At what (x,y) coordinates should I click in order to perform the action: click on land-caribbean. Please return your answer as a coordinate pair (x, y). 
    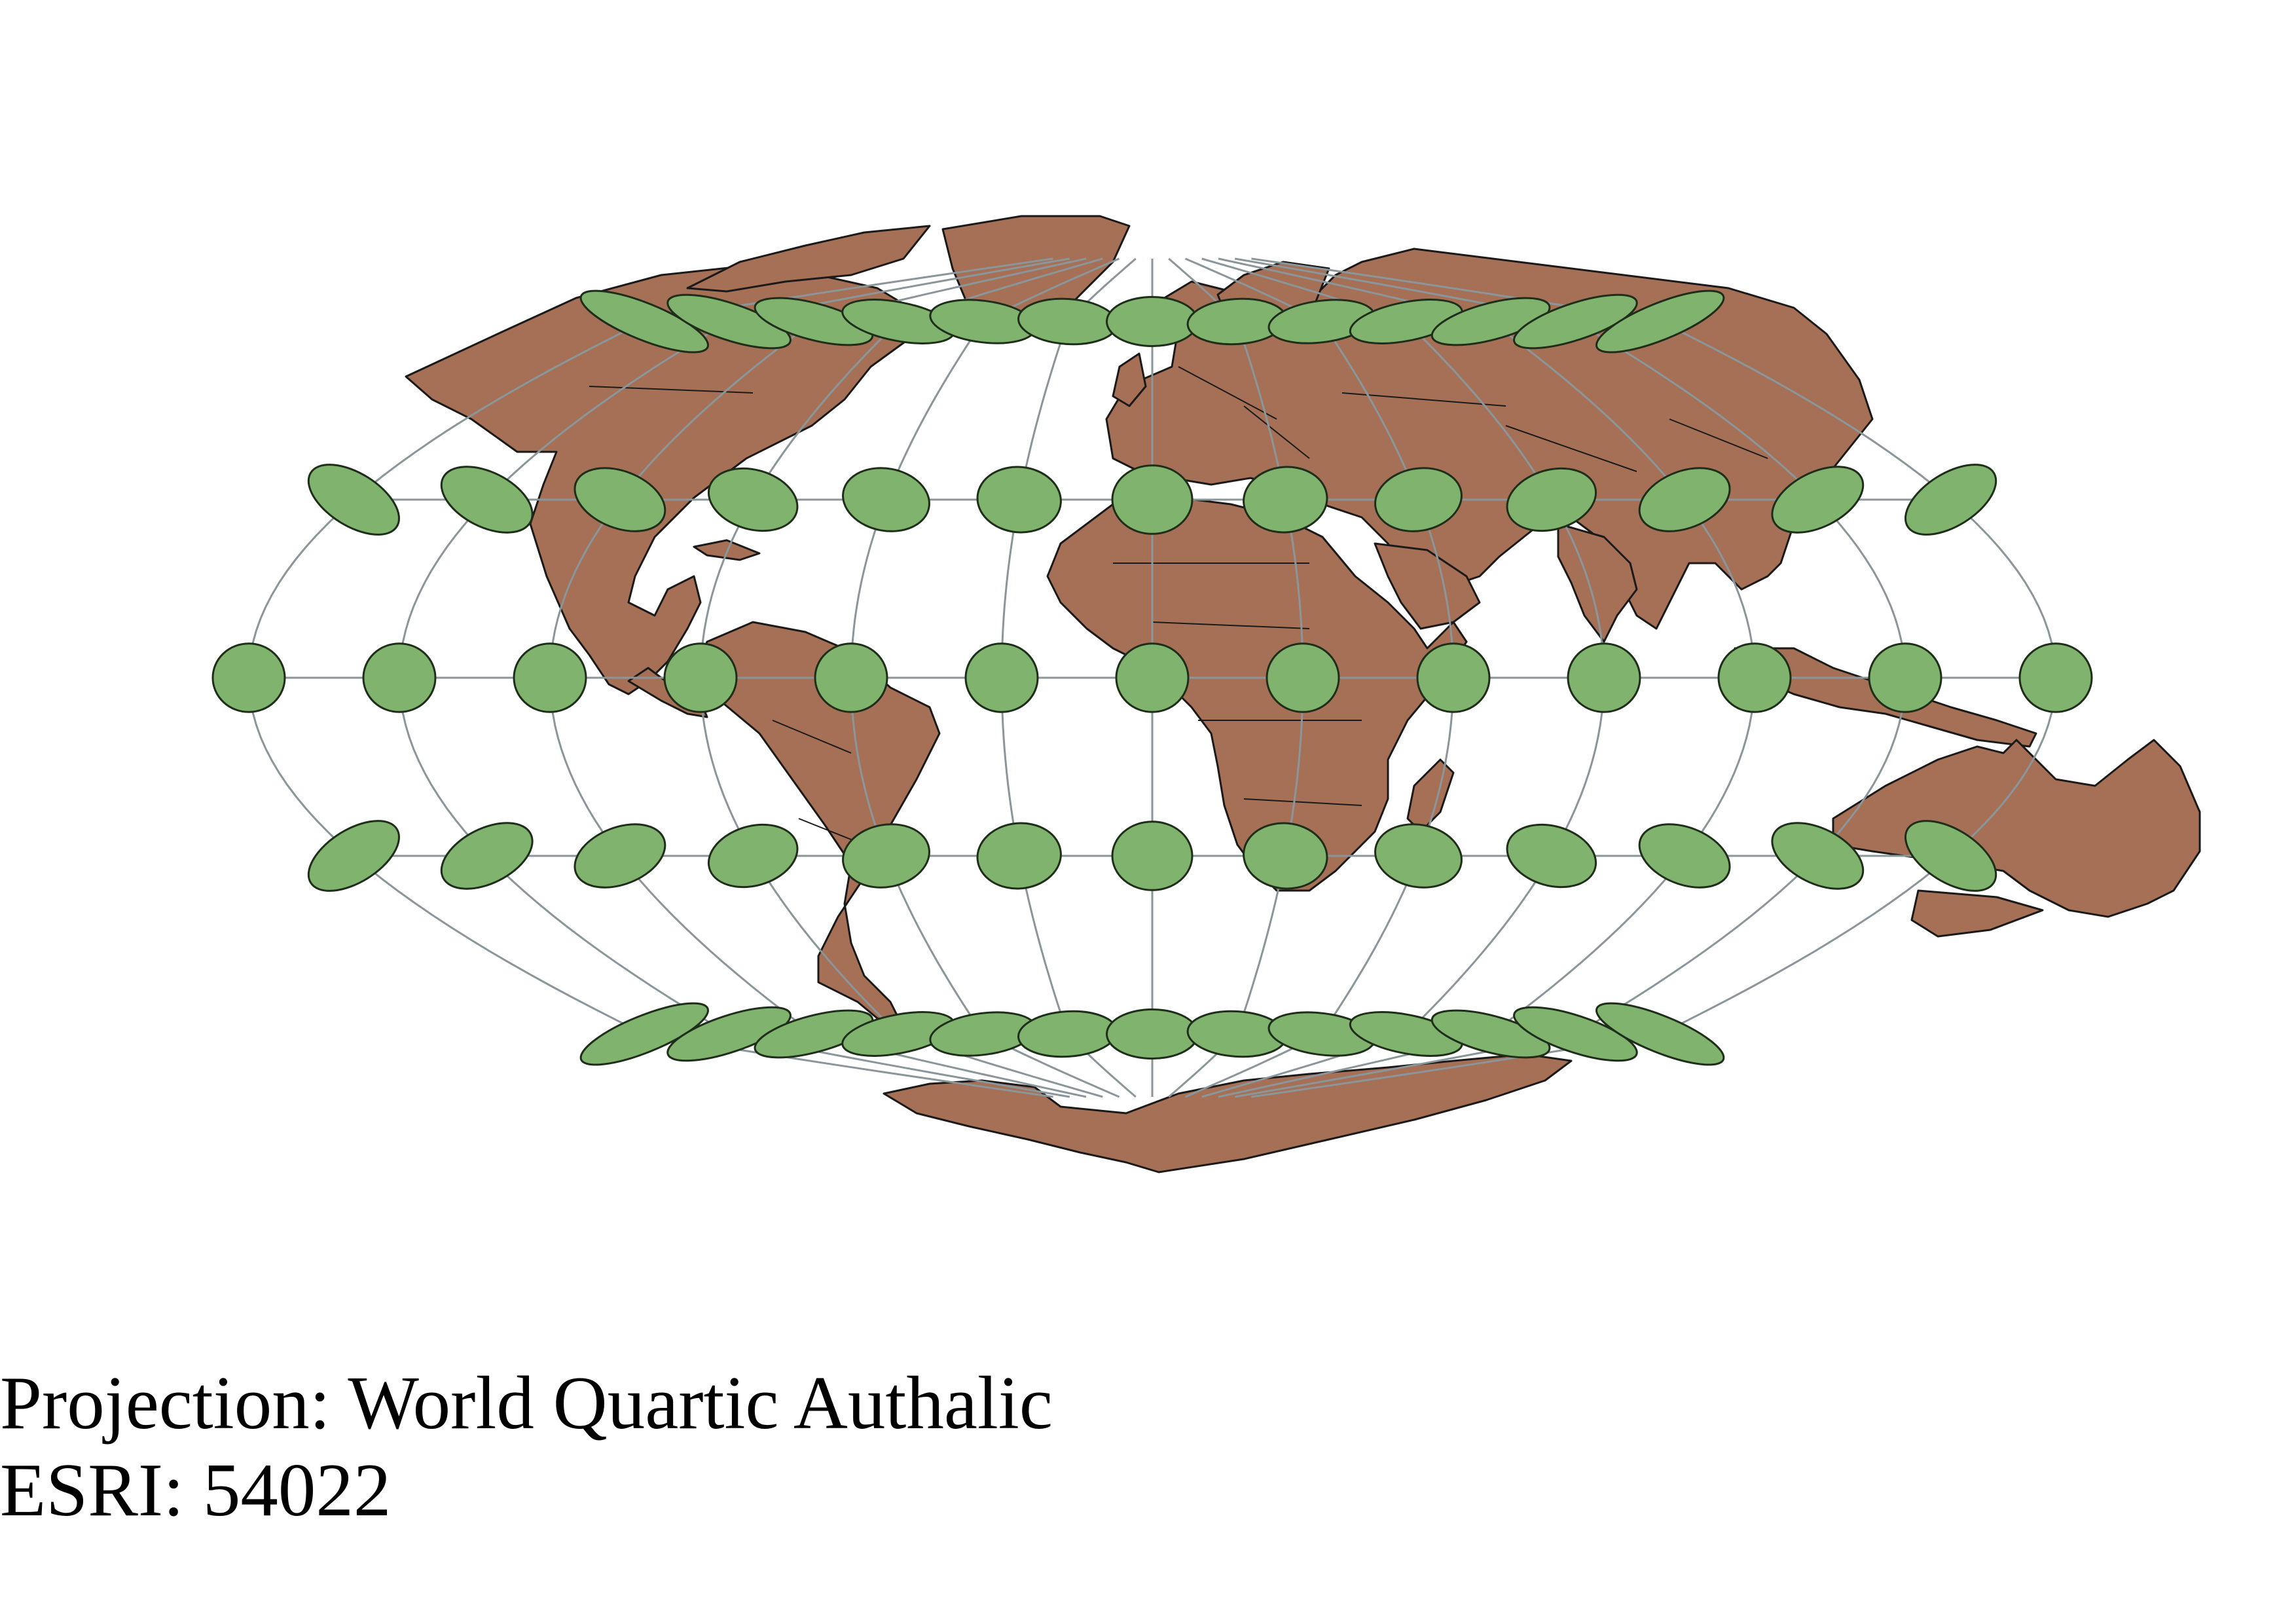
    Looking at the image, I should click on (727, 550).